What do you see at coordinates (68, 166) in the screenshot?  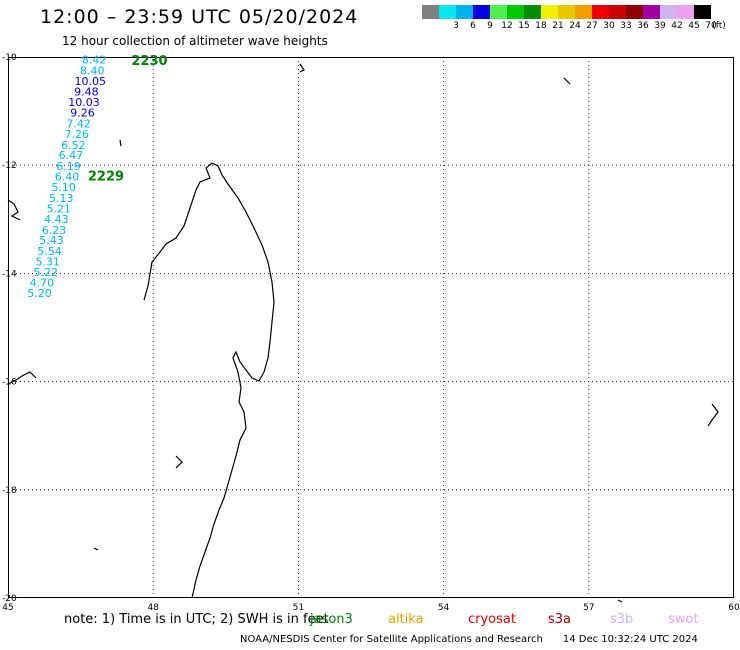 I see `swh-value: 6.19` at bounding box center [68, 166].